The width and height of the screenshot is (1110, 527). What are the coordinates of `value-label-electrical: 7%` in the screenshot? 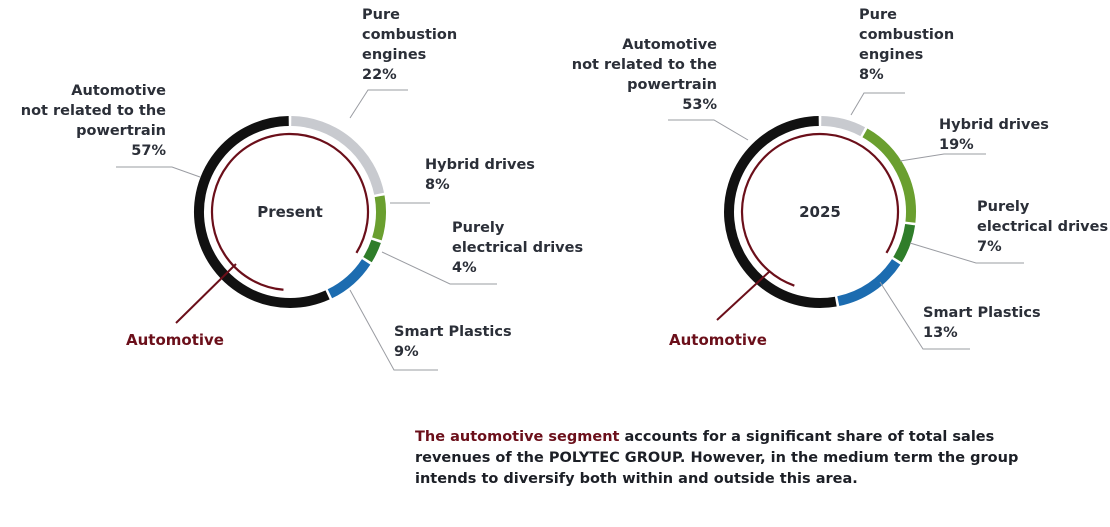 It's located at (989, 247).